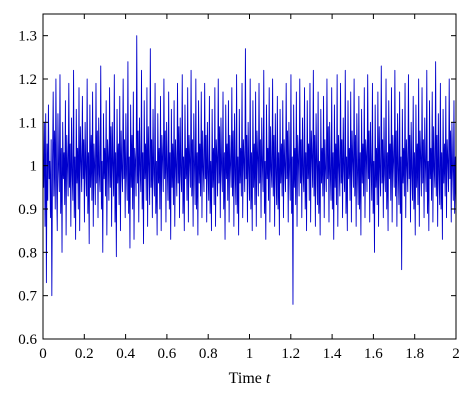 This screenshot has width=474, height=404. Describe the element at coordinates (332, 354) in the screenshot. I see `x-tick-label: 1.4` at that location.